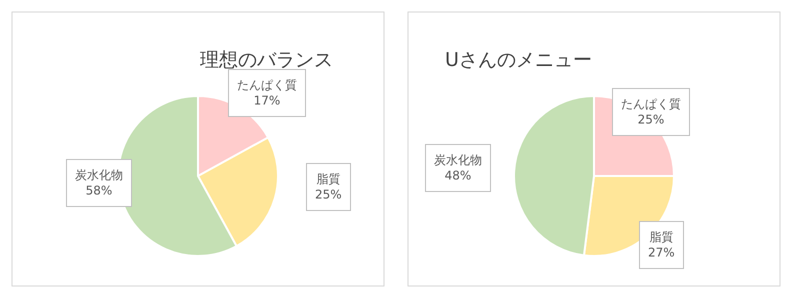 Image resolution: width=792 pixels, height=300 pixels. Describe the element at coordinates (267, 101) in the screenshot. I see `data-label: 17%` at that location.